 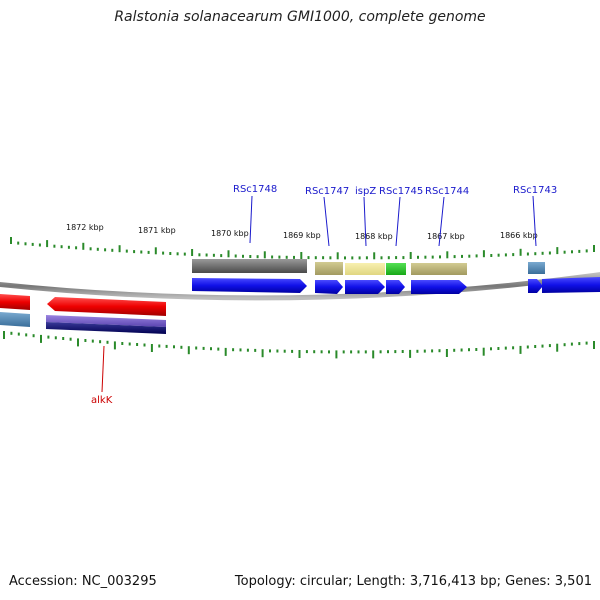 I want to click on genome-backbone, so click(x=300, y=286).